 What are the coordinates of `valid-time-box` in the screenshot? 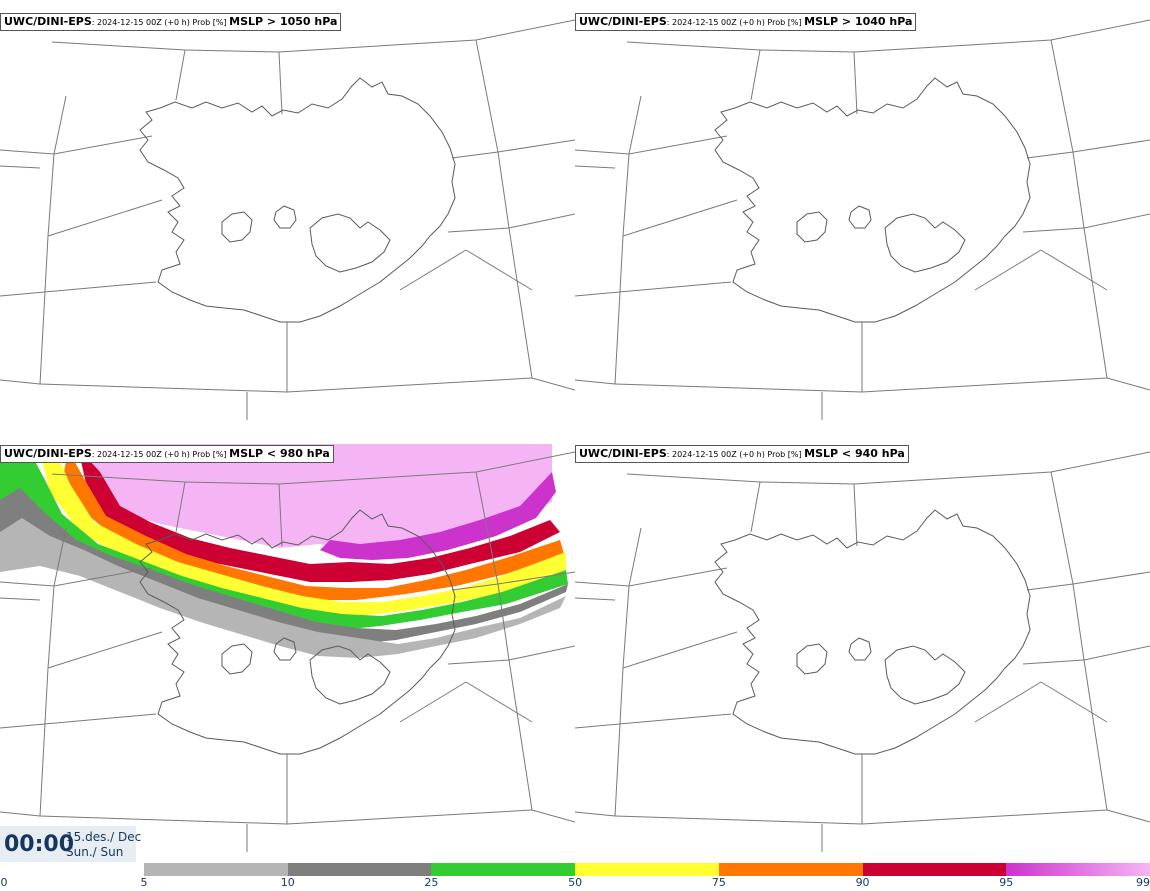 It's located at (68, 844).